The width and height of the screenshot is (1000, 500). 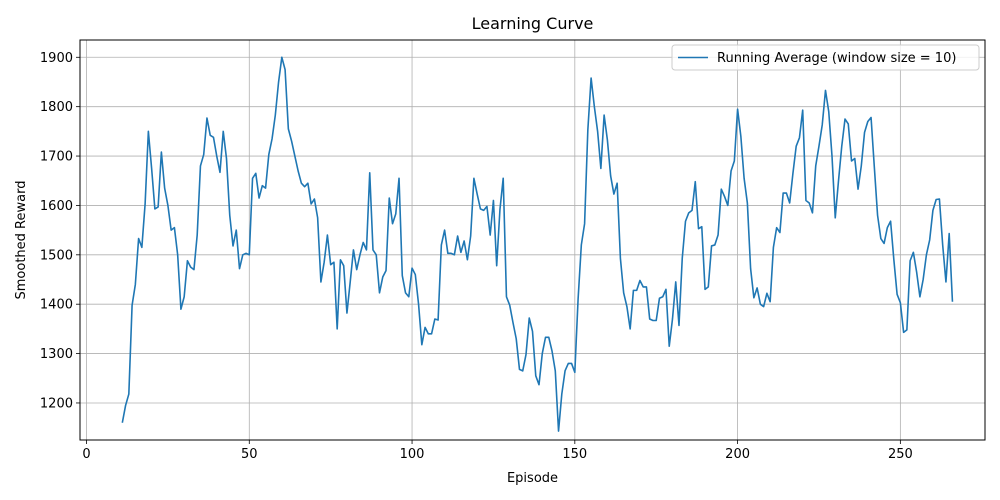 What do you see at coordinates (56, 58) in the screenshot?
I see `y-tick-label: 1900` at bounding box center [56, 58].